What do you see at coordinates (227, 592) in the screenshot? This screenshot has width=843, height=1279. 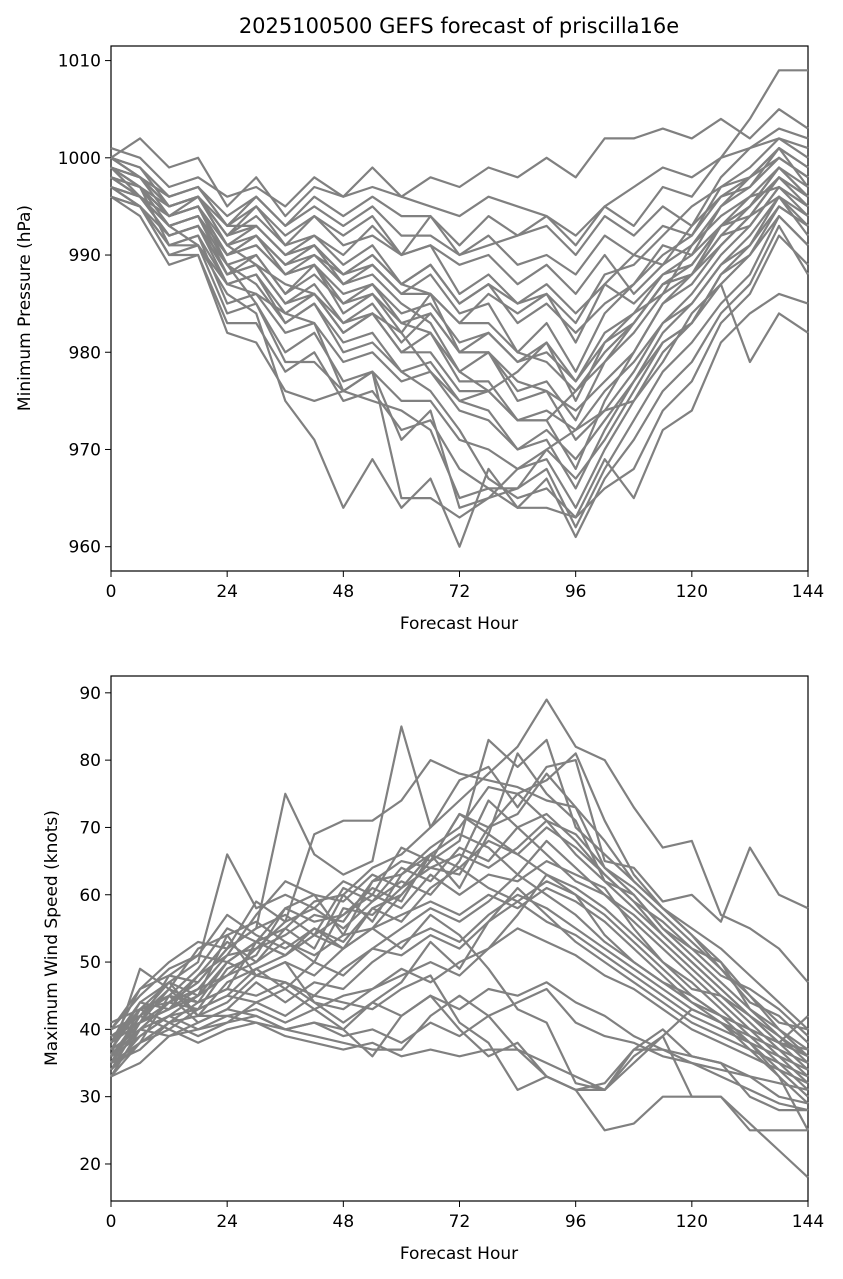 I see `pressure-x-tick-label: 24` at bounding box center [227, 592].